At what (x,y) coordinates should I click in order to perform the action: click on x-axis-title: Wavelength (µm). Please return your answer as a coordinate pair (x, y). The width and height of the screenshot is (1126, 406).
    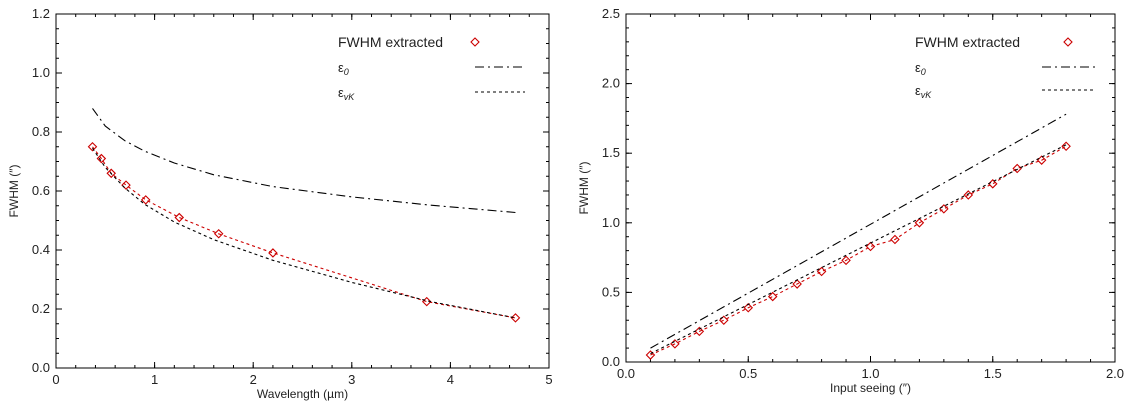
    Looking at the image, I should click on (302, 394).